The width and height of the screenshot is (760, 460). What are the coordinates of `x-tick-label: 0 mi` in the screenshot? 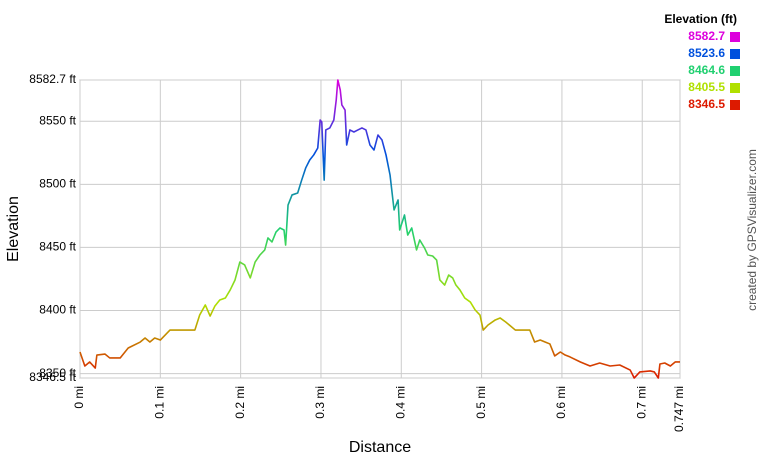 It's located at (79, 397).